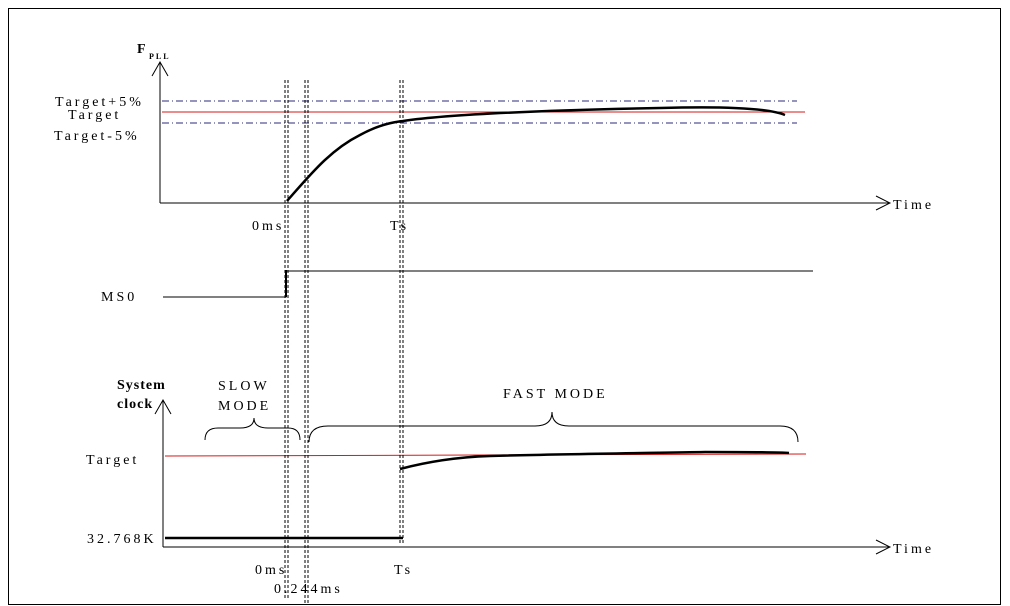 This screenshot has width=1010, height=606. What do you see at coordinates (252, 429) in the screenshot?
I see `slow-mode-brace` at bounding box center [252, 429].